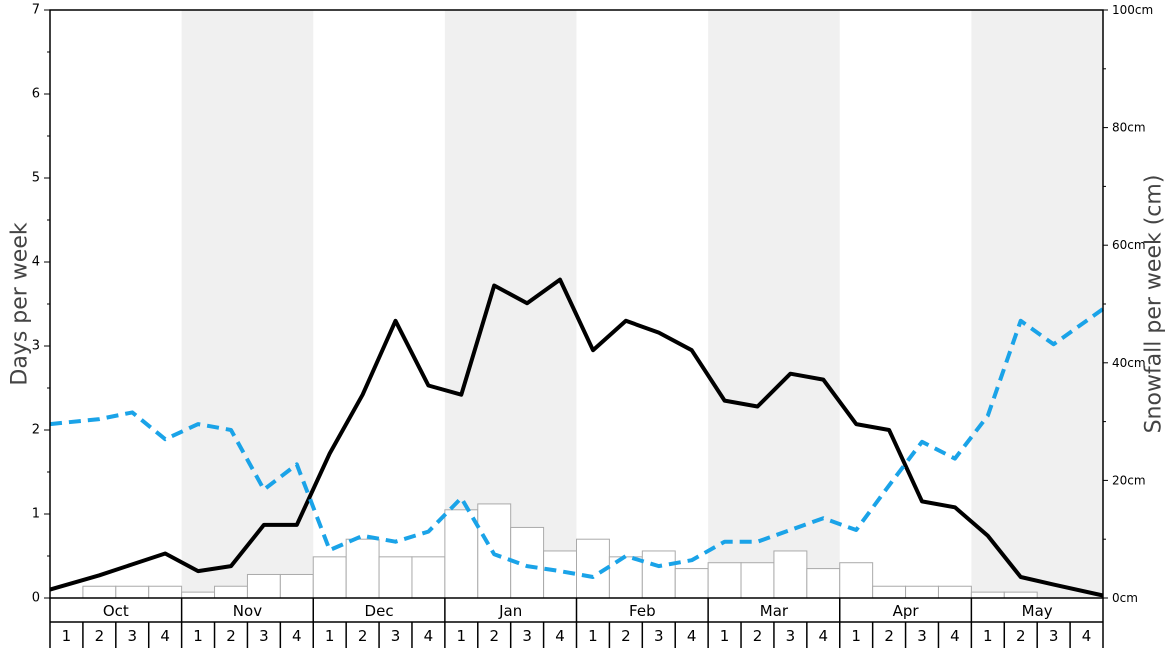  What do you see at coordinates (1129, 363) in the screenshot?
I see `right-tick-label: 40cm` at bounding box center [1129, 363].